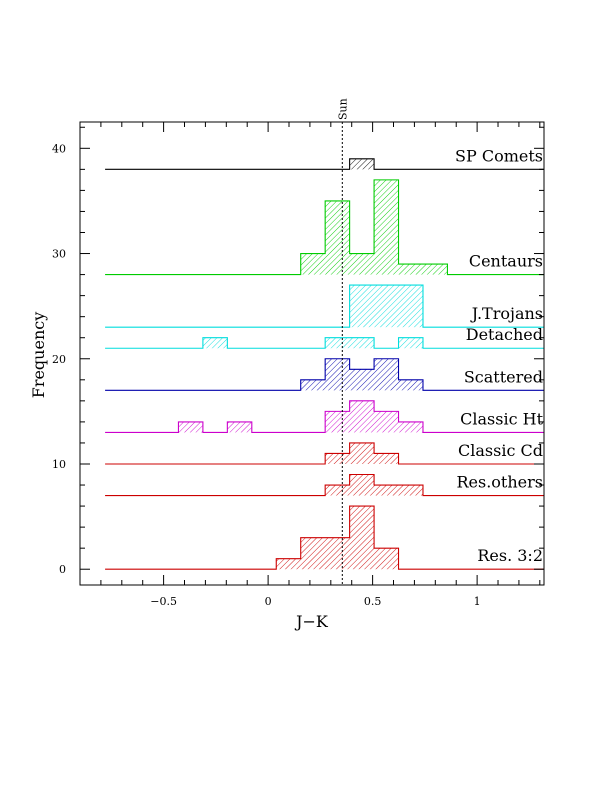 The image size is (612, 792). Describe the element at coordinates (373, 601) in the screenshot. I see `x-tick-label: 0.5` at that location.